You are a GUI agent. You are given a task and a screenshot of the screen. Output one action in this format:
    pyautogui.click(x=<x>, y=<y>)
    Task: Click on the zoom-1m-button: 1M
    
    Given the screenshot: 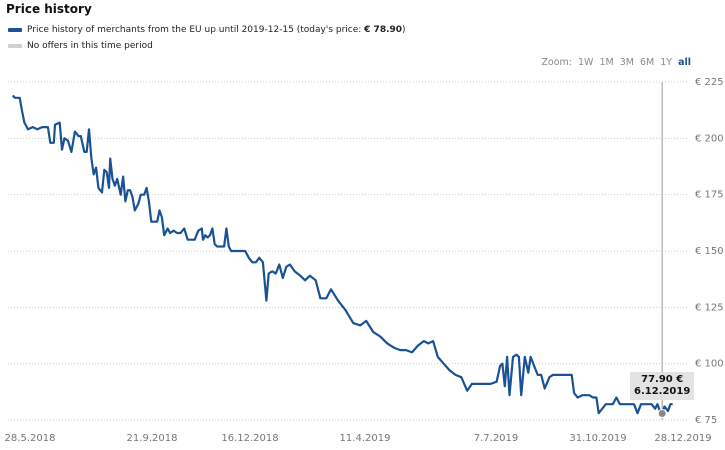 What is the action you would take?
    pyautogui.click(x=606, y=62)
    